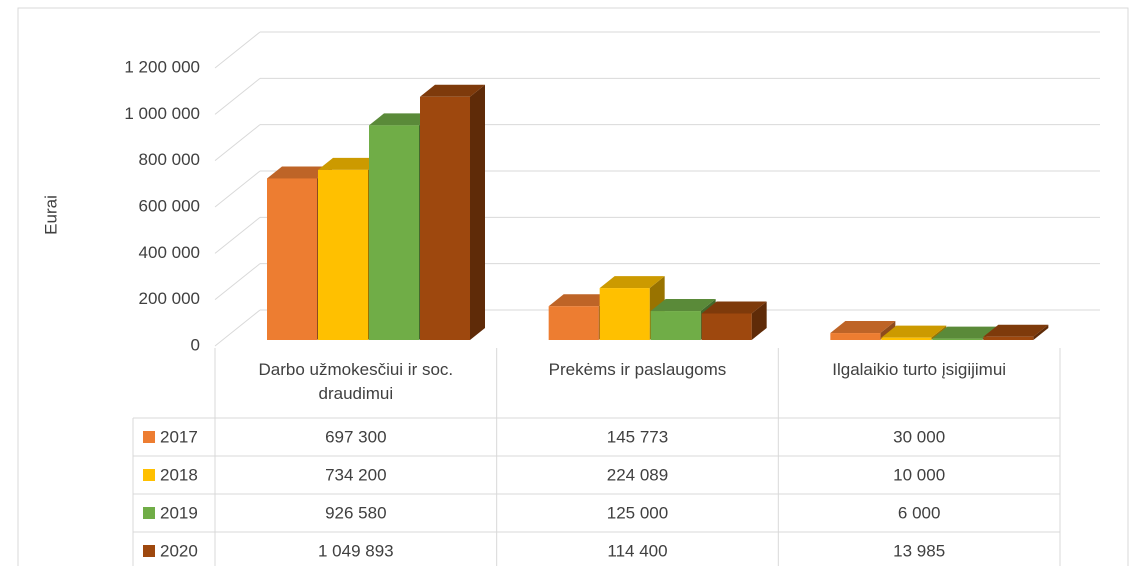  Describe the element at coordinates (162, 113) in the screenshot. I see `y-tick-label: 1 000 000` at that location.